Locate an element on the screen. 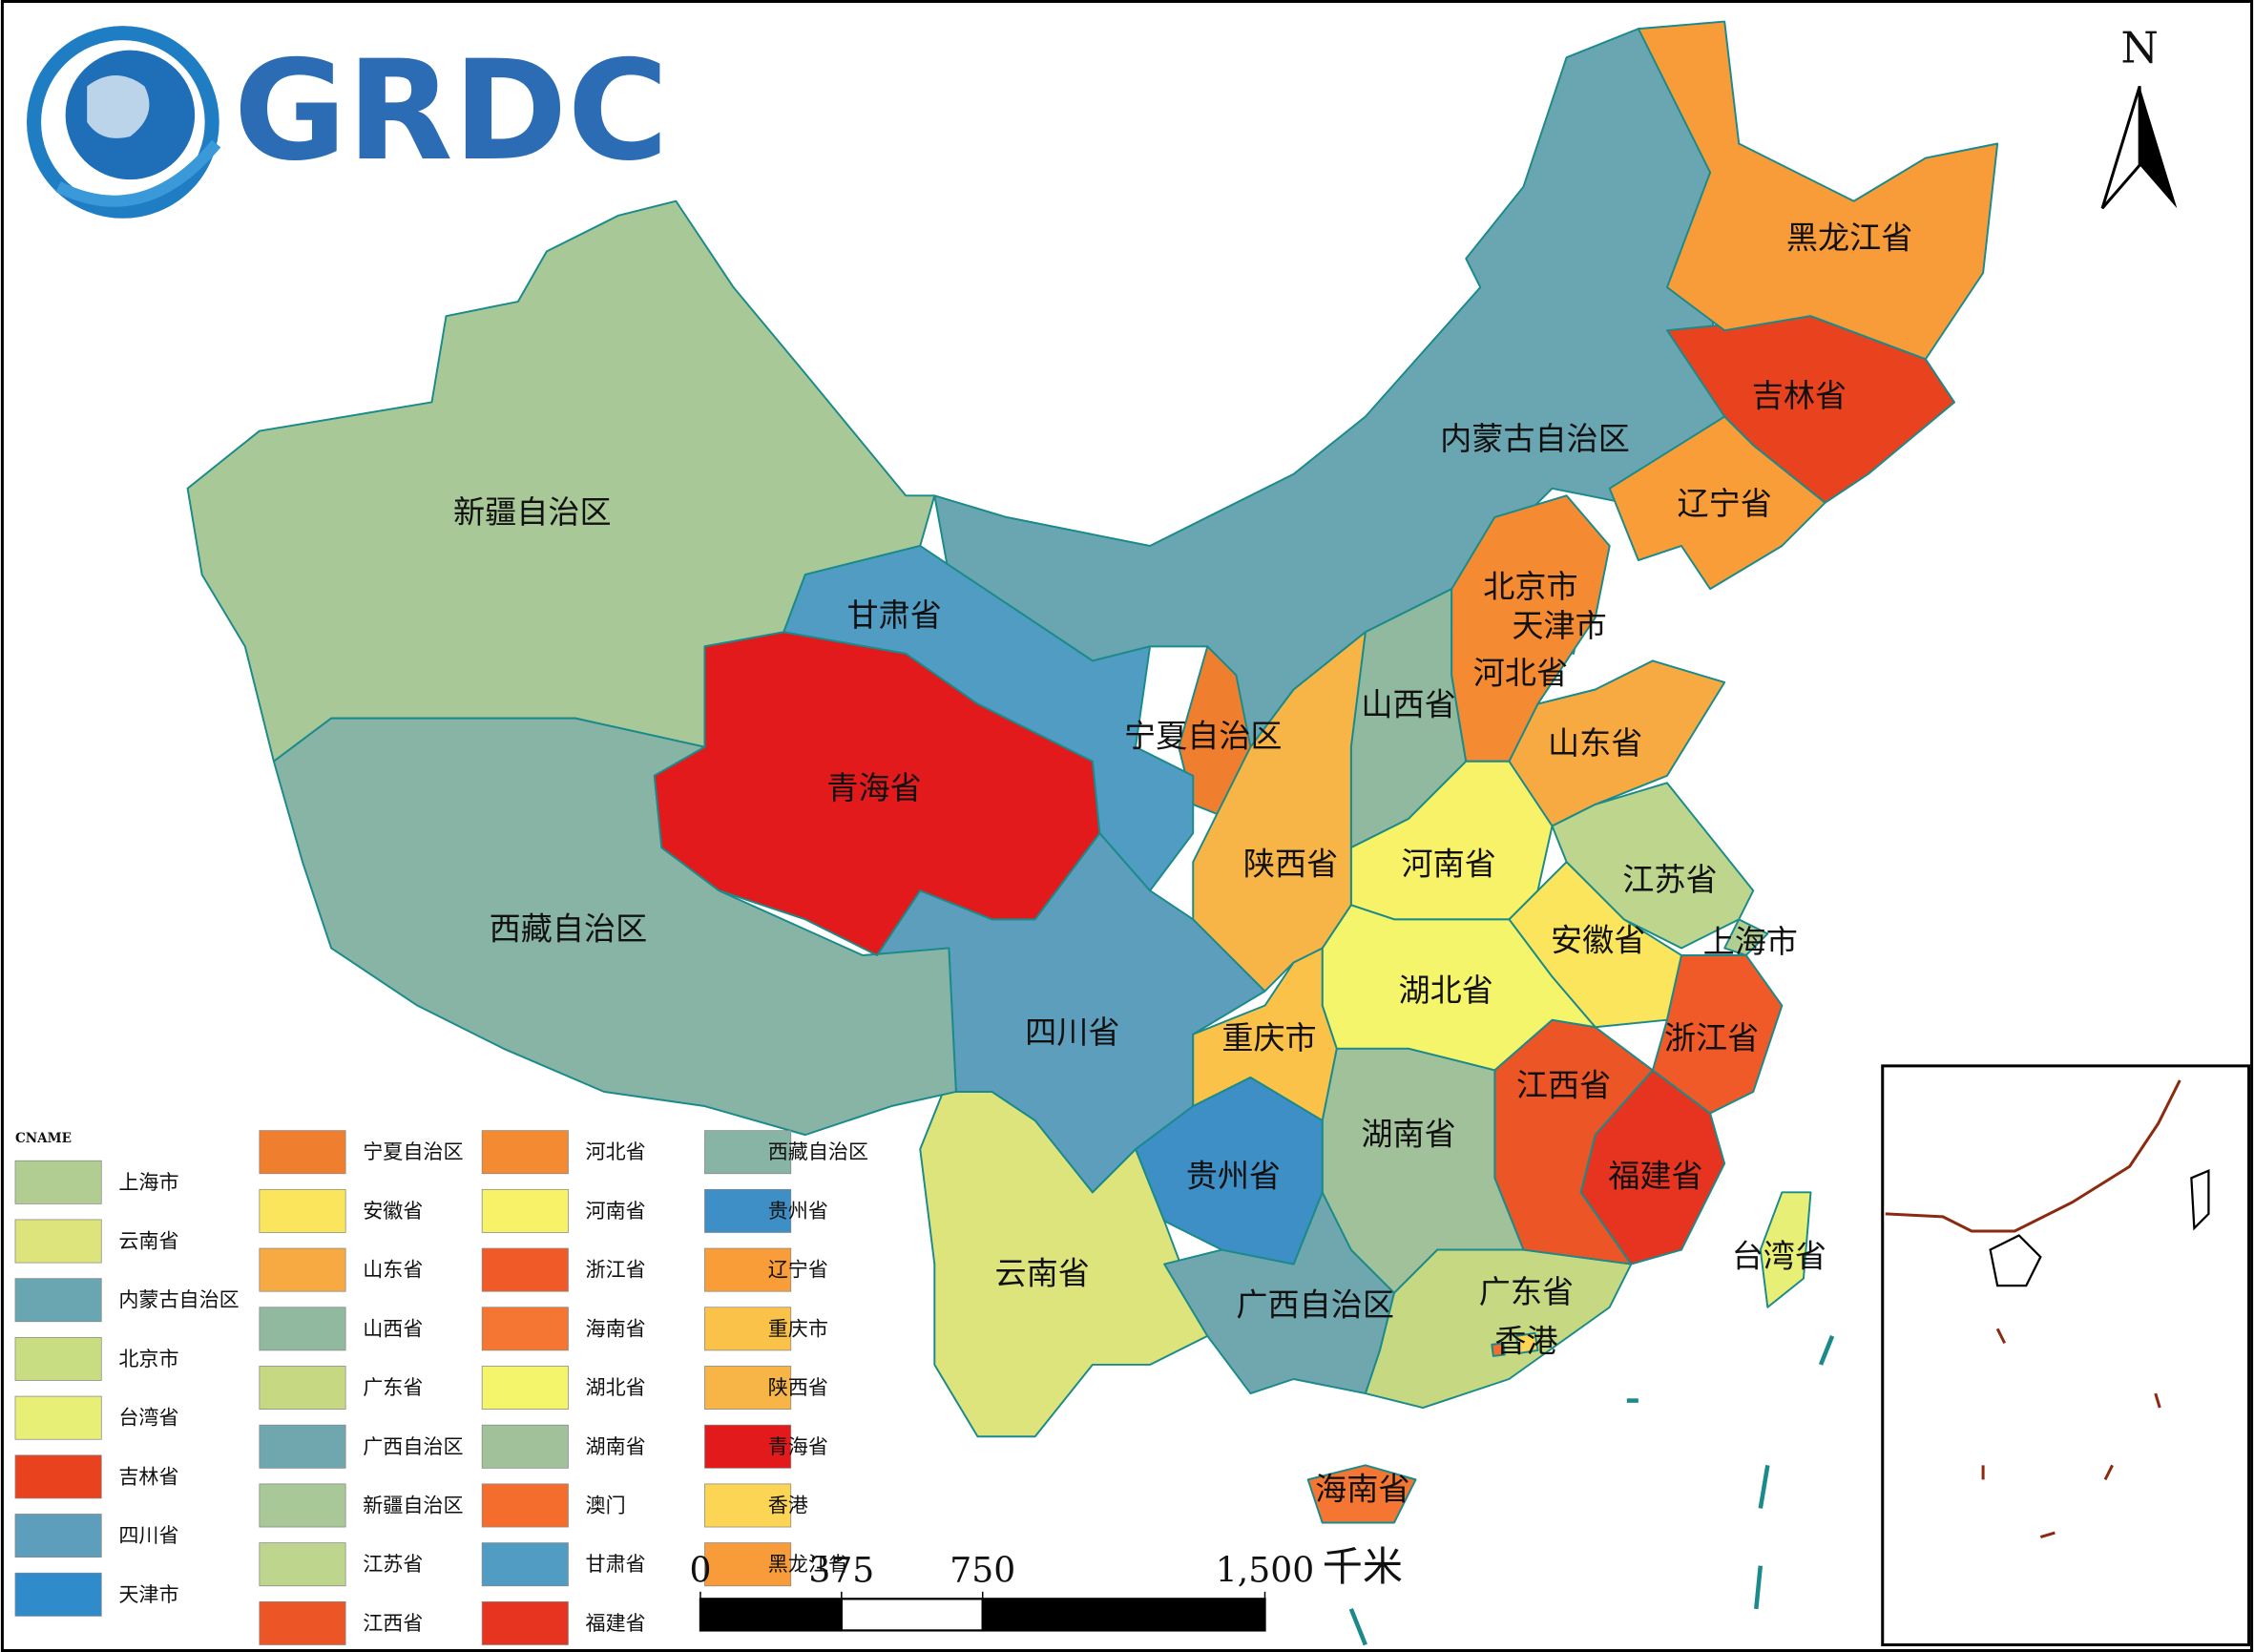  province-label: 湖南省 is located at coordinates (1408, 1134).